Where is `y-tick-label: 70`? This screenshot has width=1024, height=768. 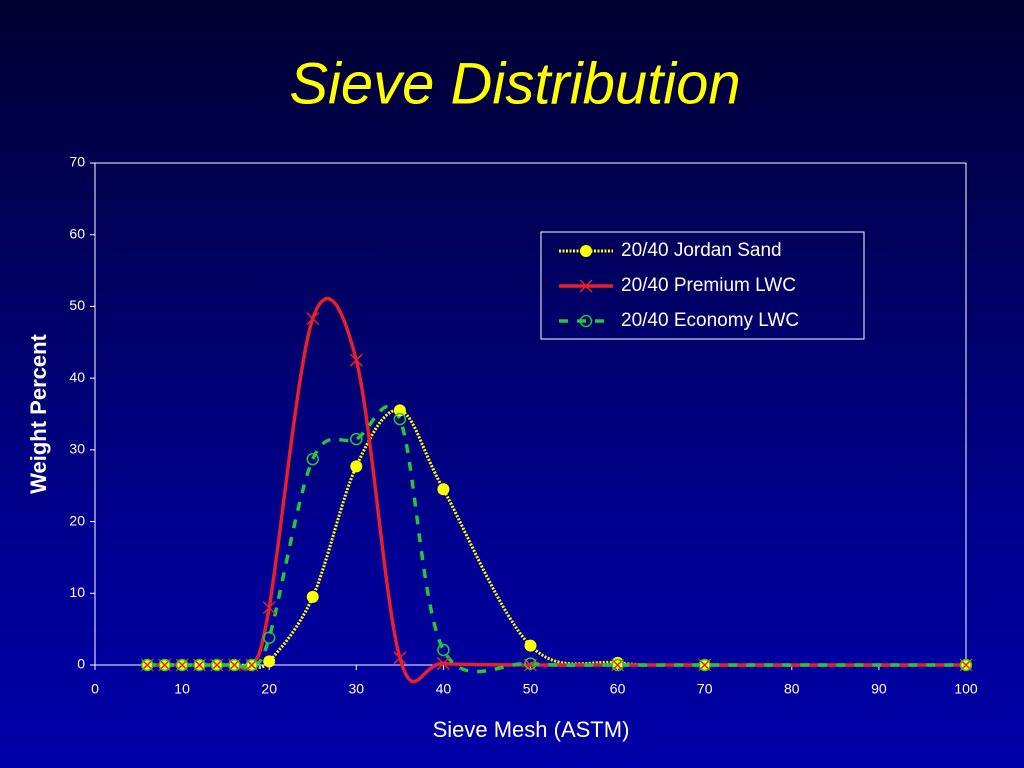 y-tick-label: 70 is located at coordinates (77, 162).